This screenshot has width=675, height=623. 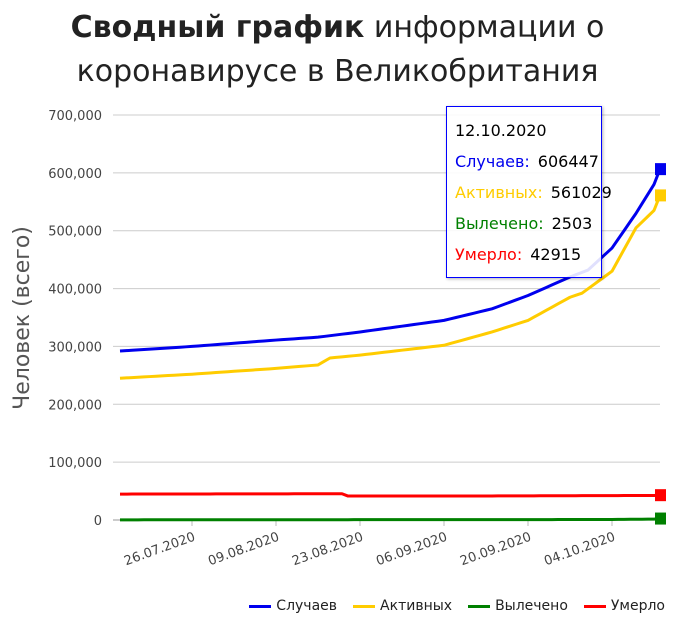 I want to click on y-tick-label: 300,000, so click(x=75, y=347).